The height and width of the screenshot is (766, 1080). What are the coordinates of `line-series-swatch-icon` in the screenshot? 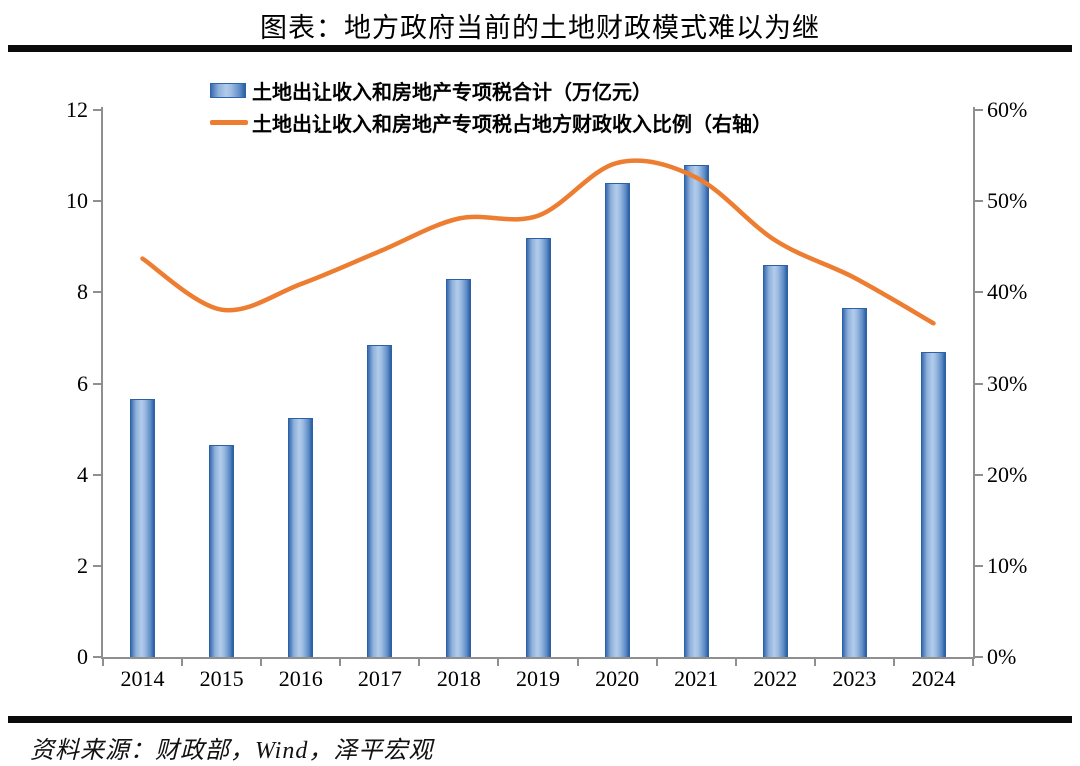 It's located at (229, 122).